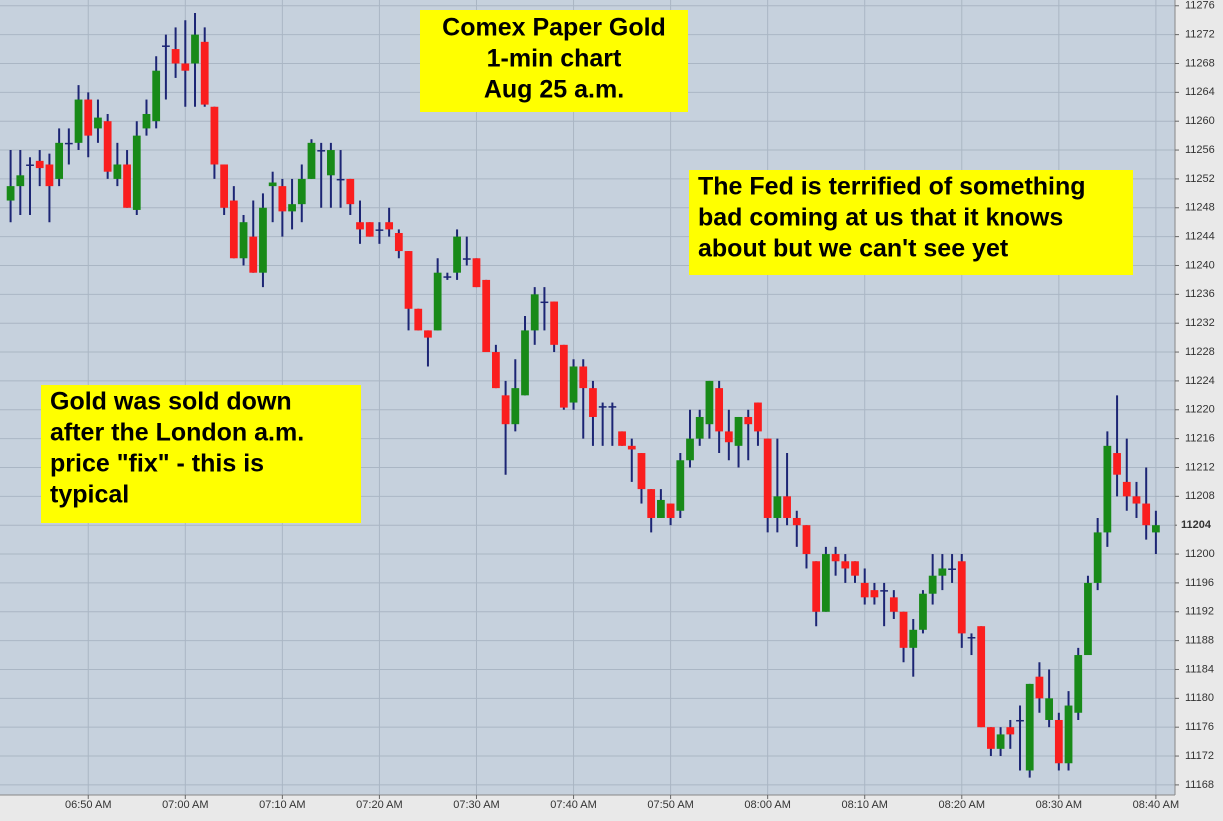 This screenshot has width=1223, height=821. What do you see at coordinates (171, 402) in the screenshot?
I see `annotation-text: Gold was sold down` at bounding box center [171, 402].